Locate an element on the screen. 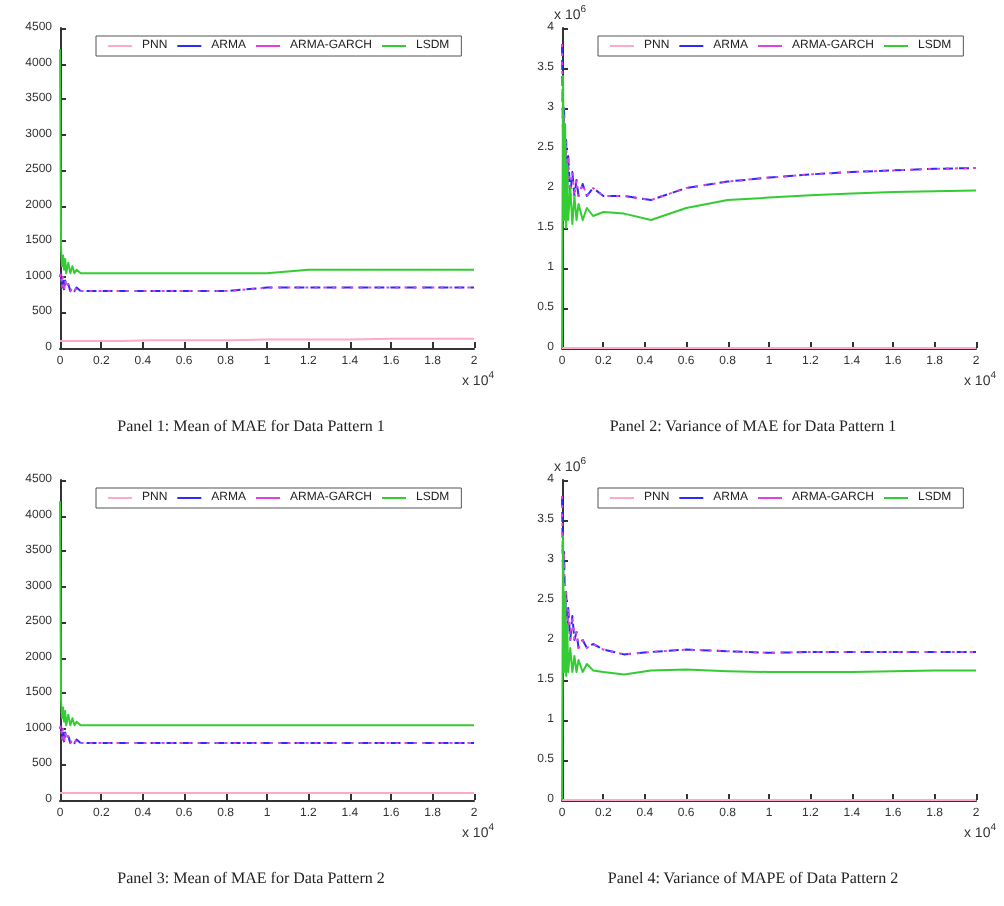 The image size is (1004, 906). text: Panel 4: Variance of MAPE of Data Pattern 2 is located at coordinates (753, 878).